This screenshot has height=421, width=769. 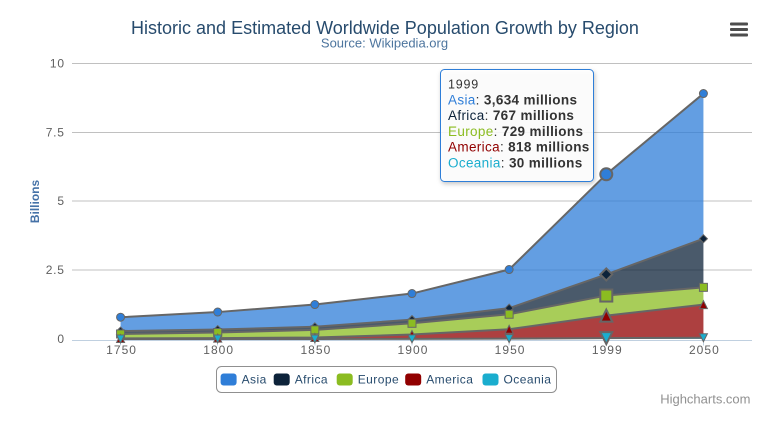 What do you see at coordinates (510, 350) in the screenshot?
I see `svg-text: 1950` at bounding box center [510, 350].